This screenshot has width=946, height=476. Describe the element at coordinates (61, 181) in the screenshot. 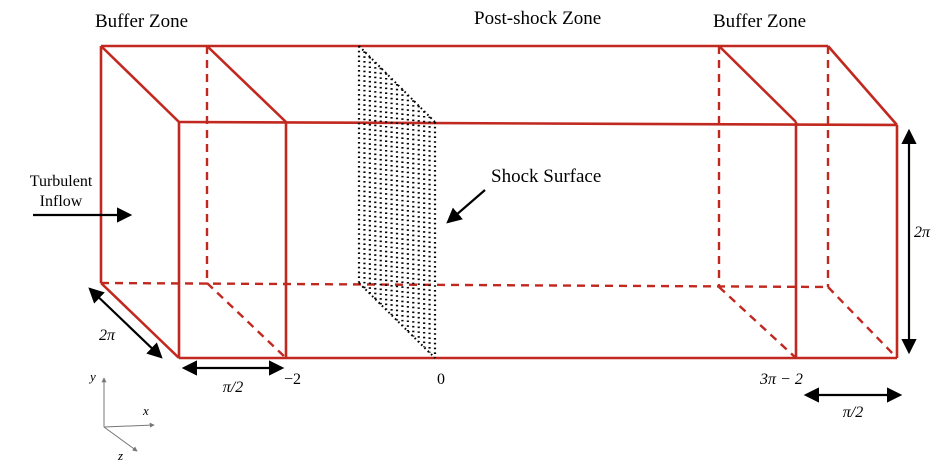

I see `label-inflow-line1: Turbulent` at that location.